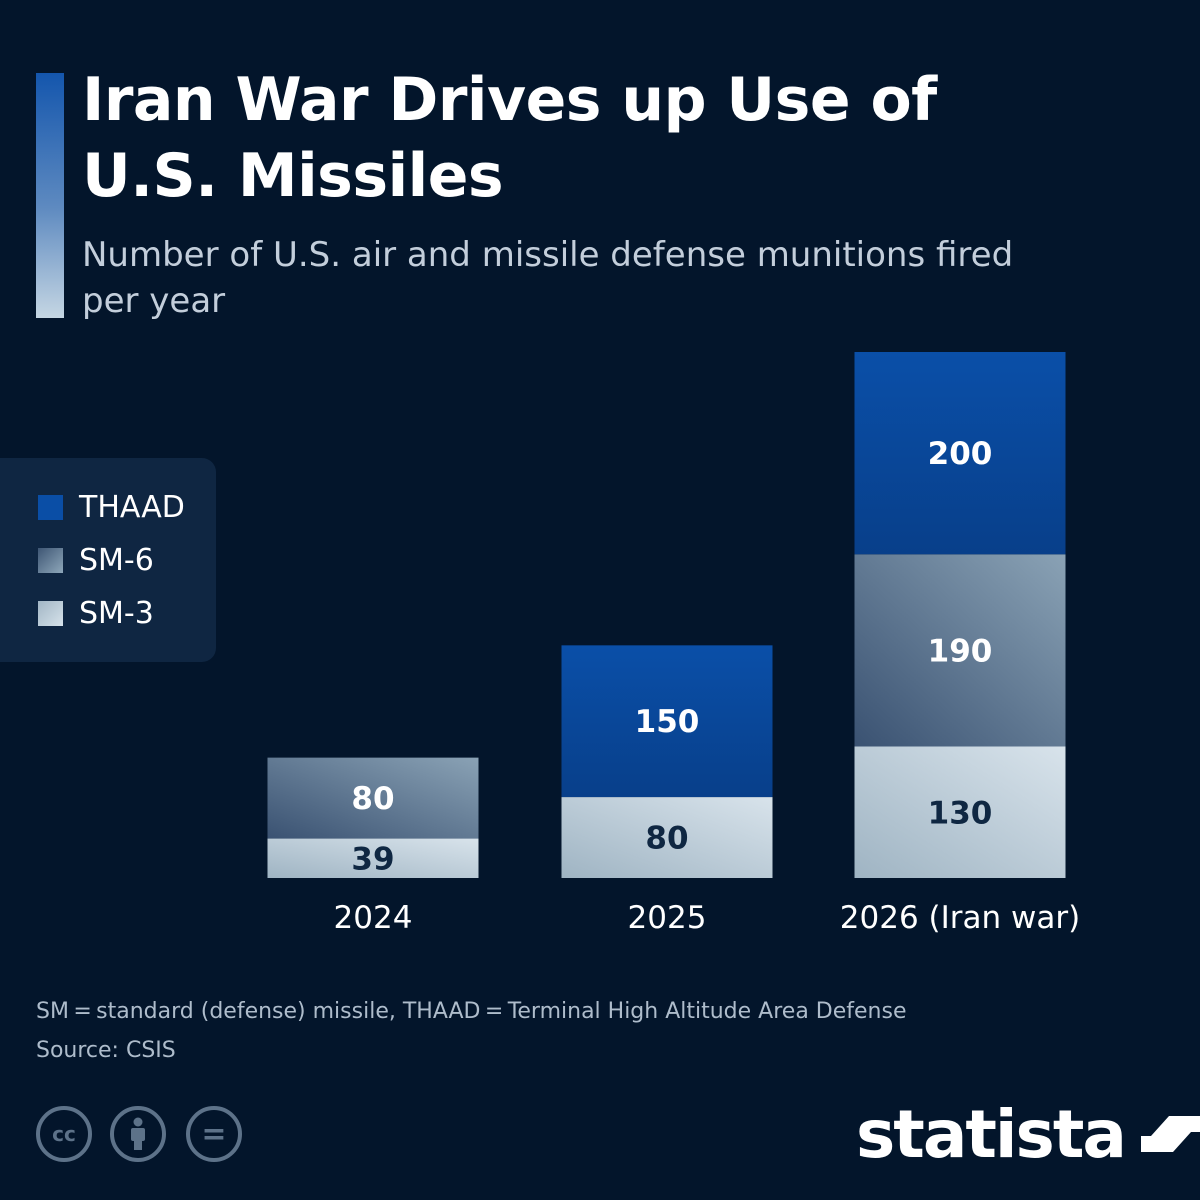  I want to click on legend-item-sm3: SM-3, so click(96, 613).